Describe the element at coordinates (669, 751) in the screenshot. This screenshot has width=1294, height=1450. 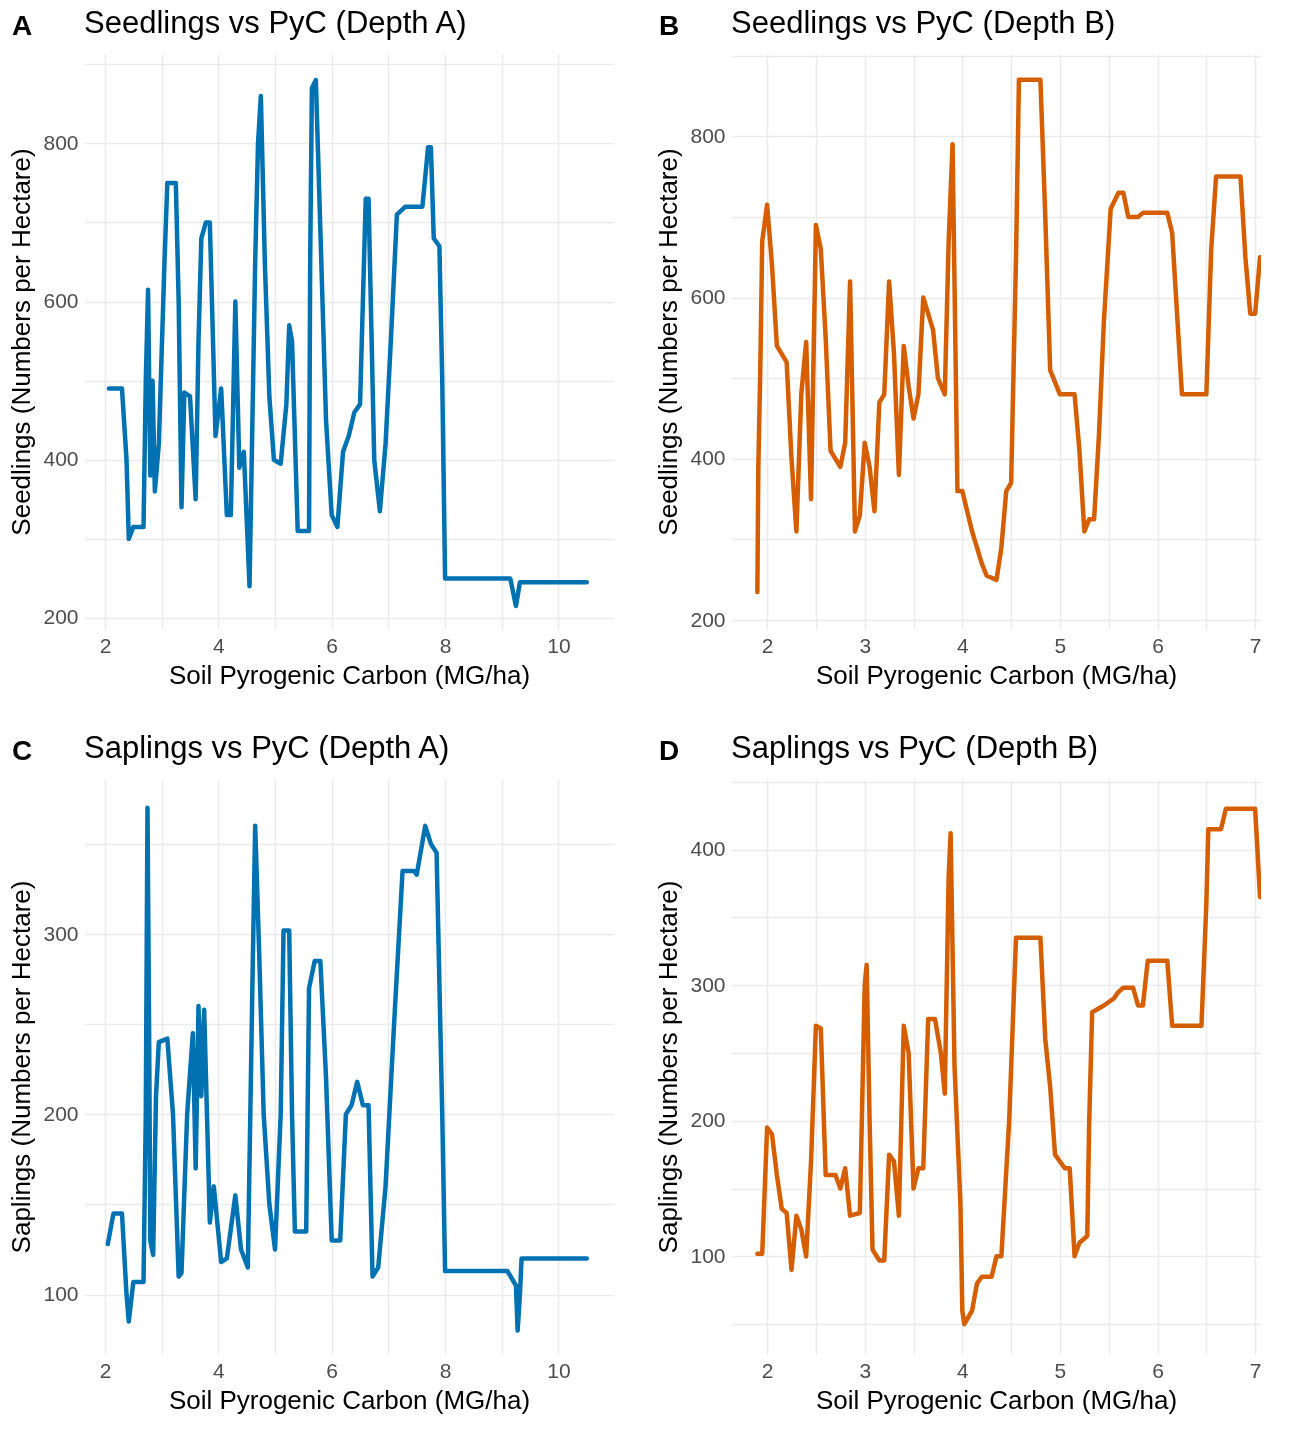
I see `text: D` at that location.